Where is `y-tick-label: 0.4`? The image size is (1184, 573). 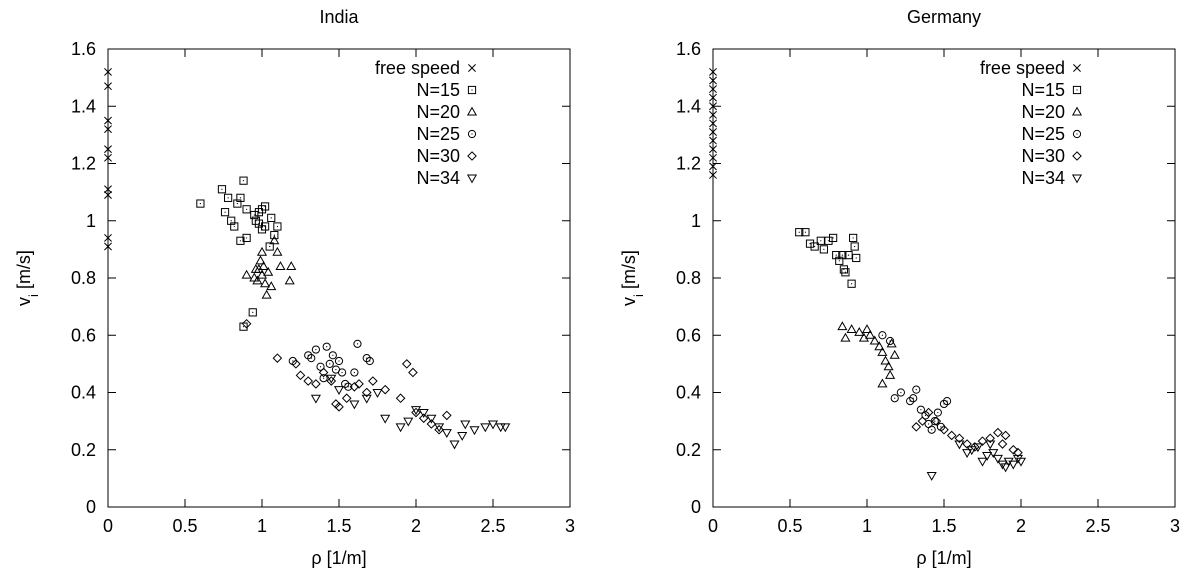 y-tick-label: 0.4 is located at coordinates (688, 393).